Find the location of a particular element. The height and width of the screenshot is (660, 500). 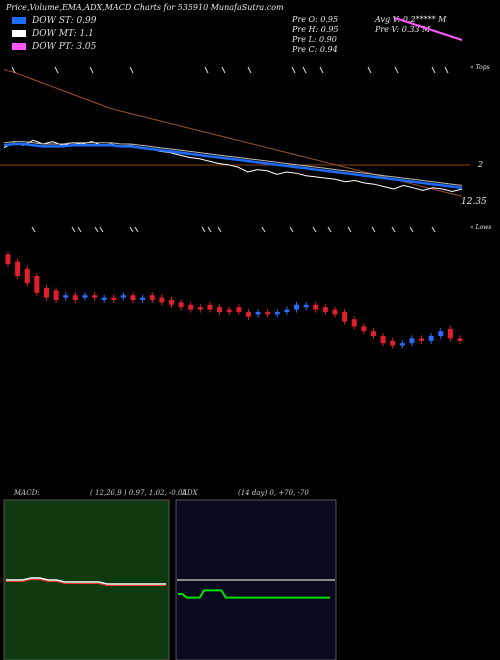

label-price: 12.35 is located at coordinates (474, 202).